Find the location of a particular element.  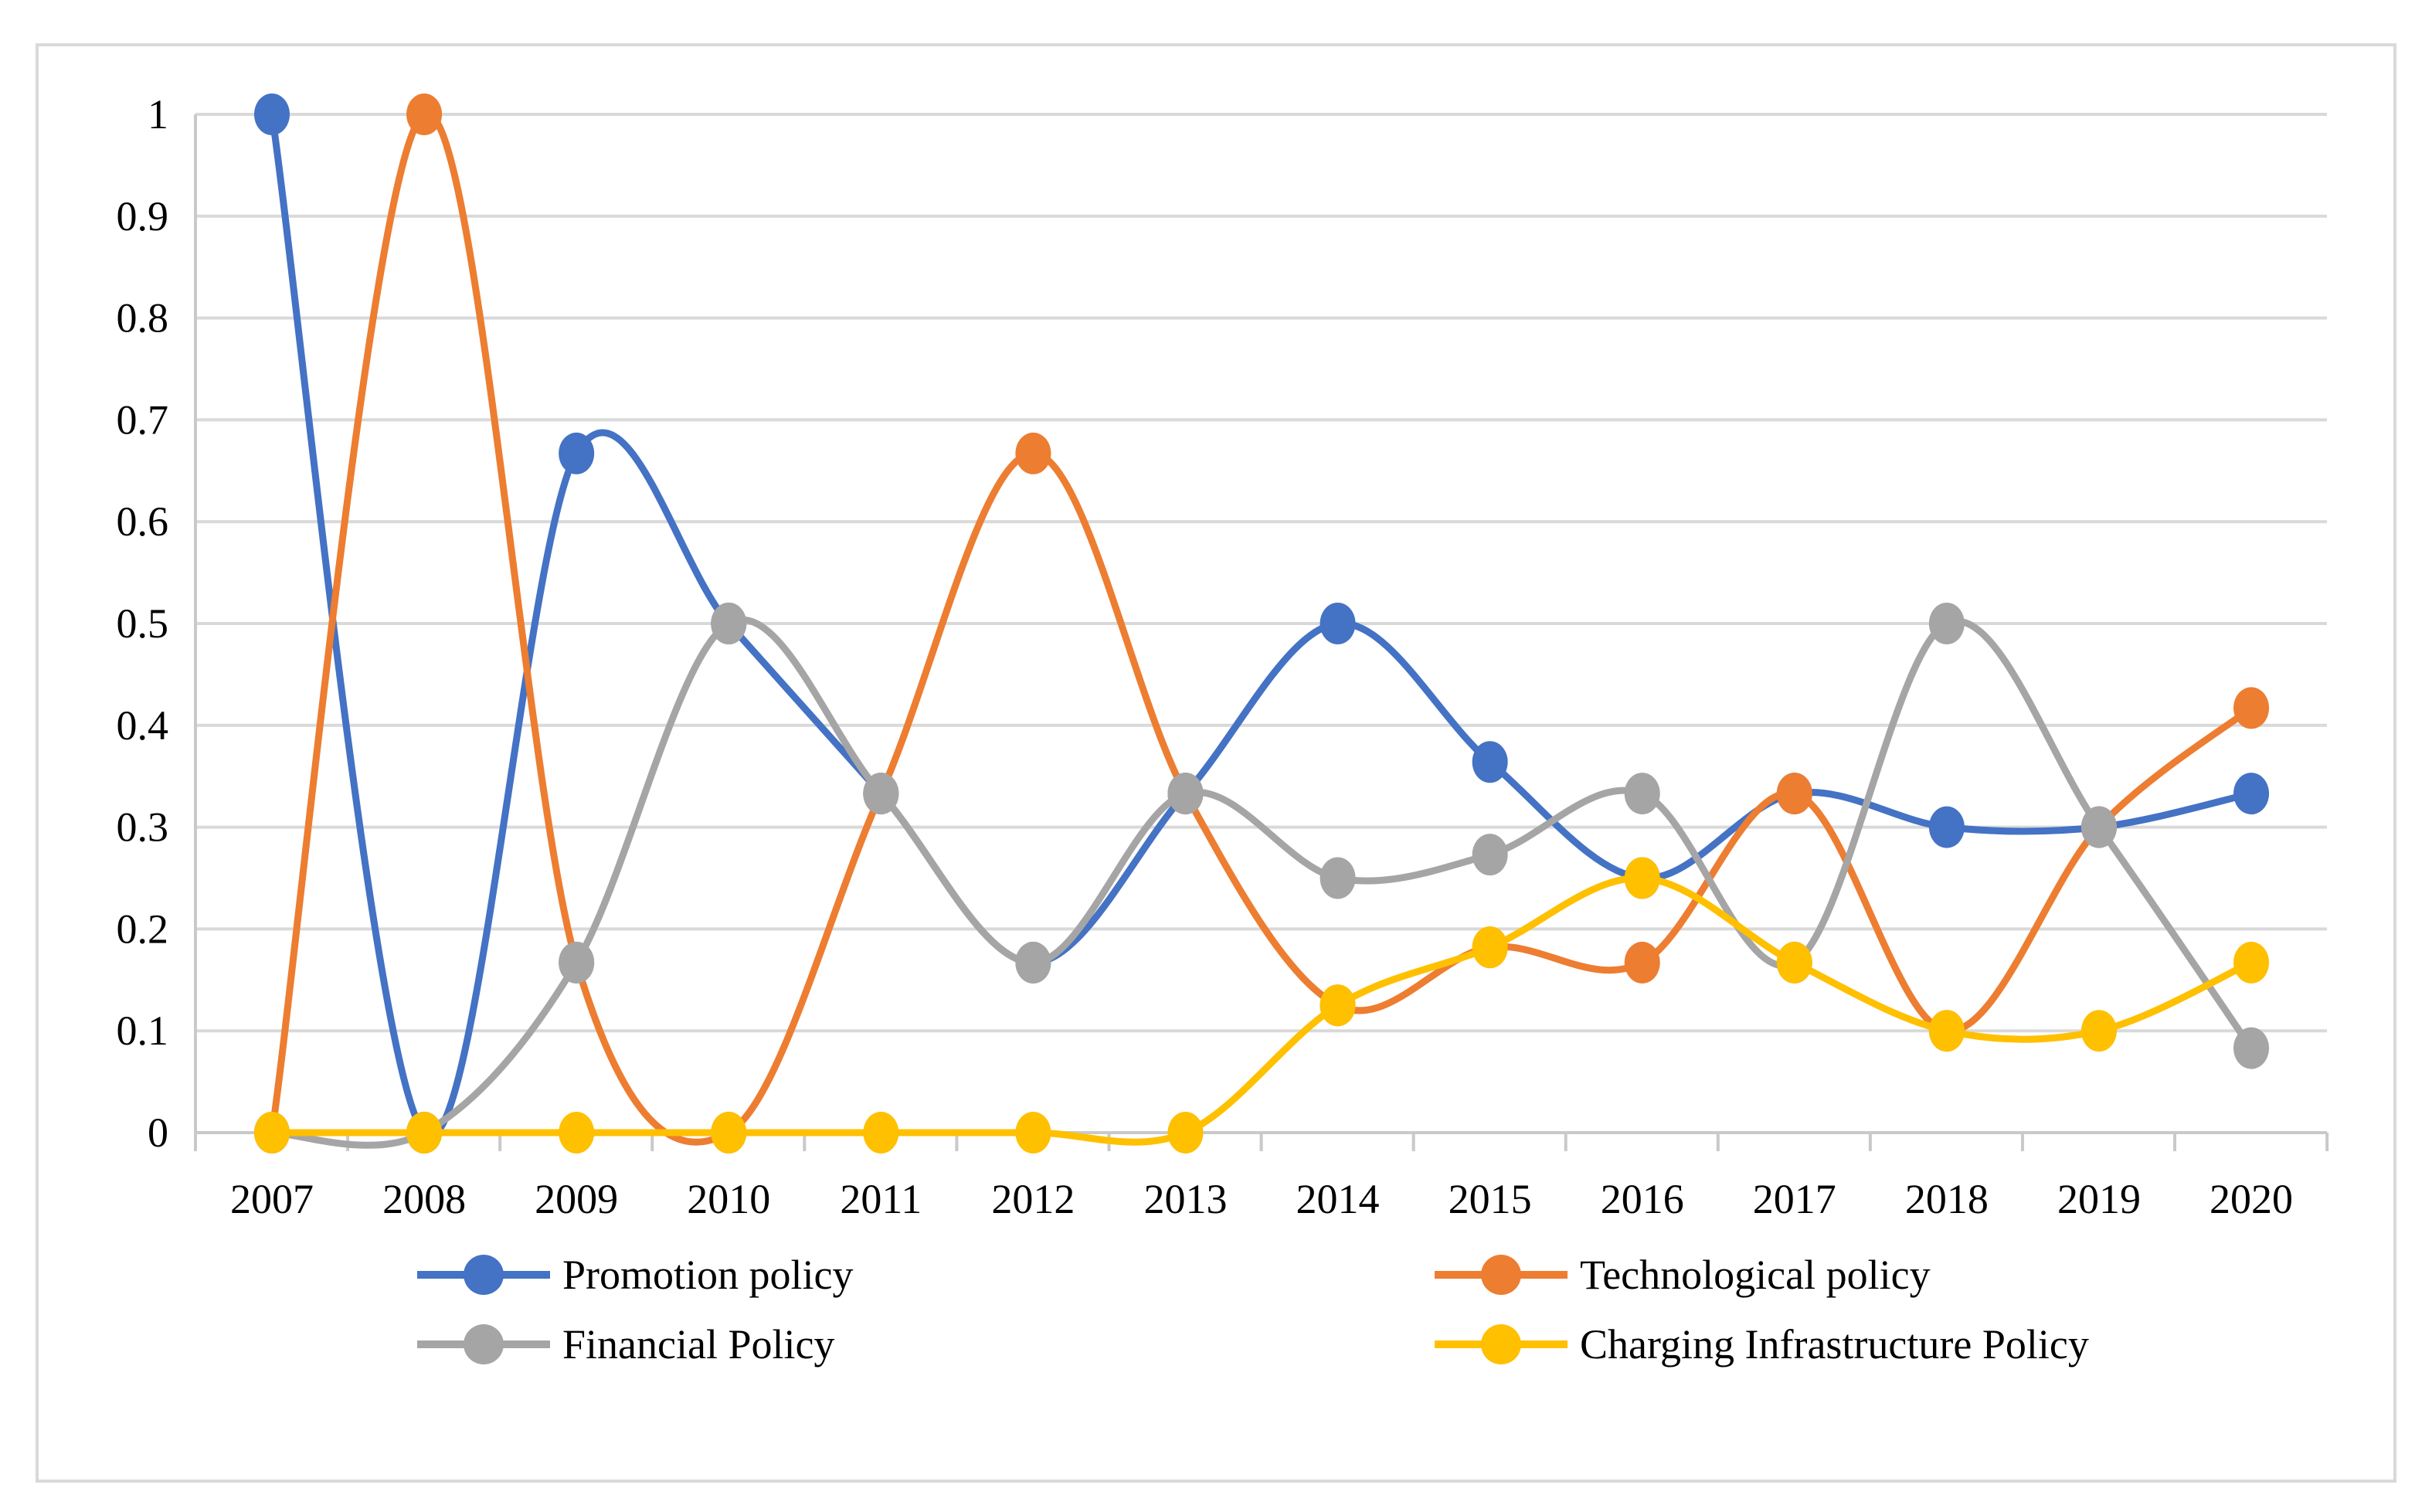

y-axis-label-1: 1 is located at coordinates (158, 115).